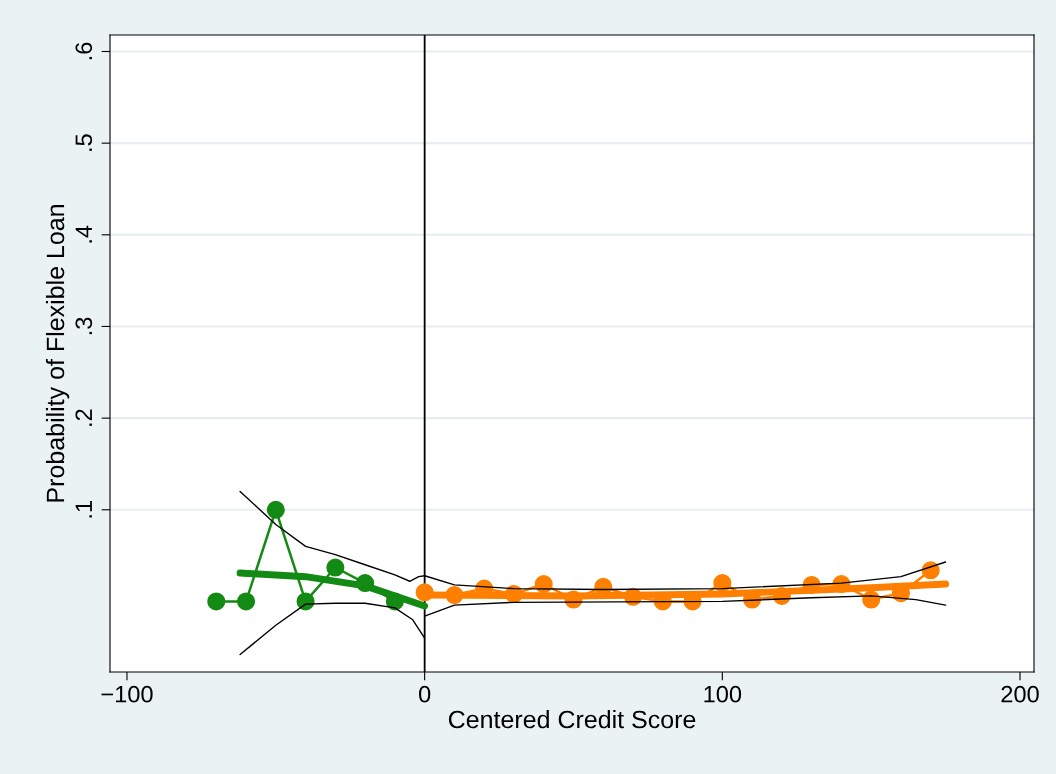 The height and width of the screenshot is (774, 1056). What do you see at coordinates (425, 694) in the screenshot?
I see `x-tick-label: 0` at bounding box center [425, 694].